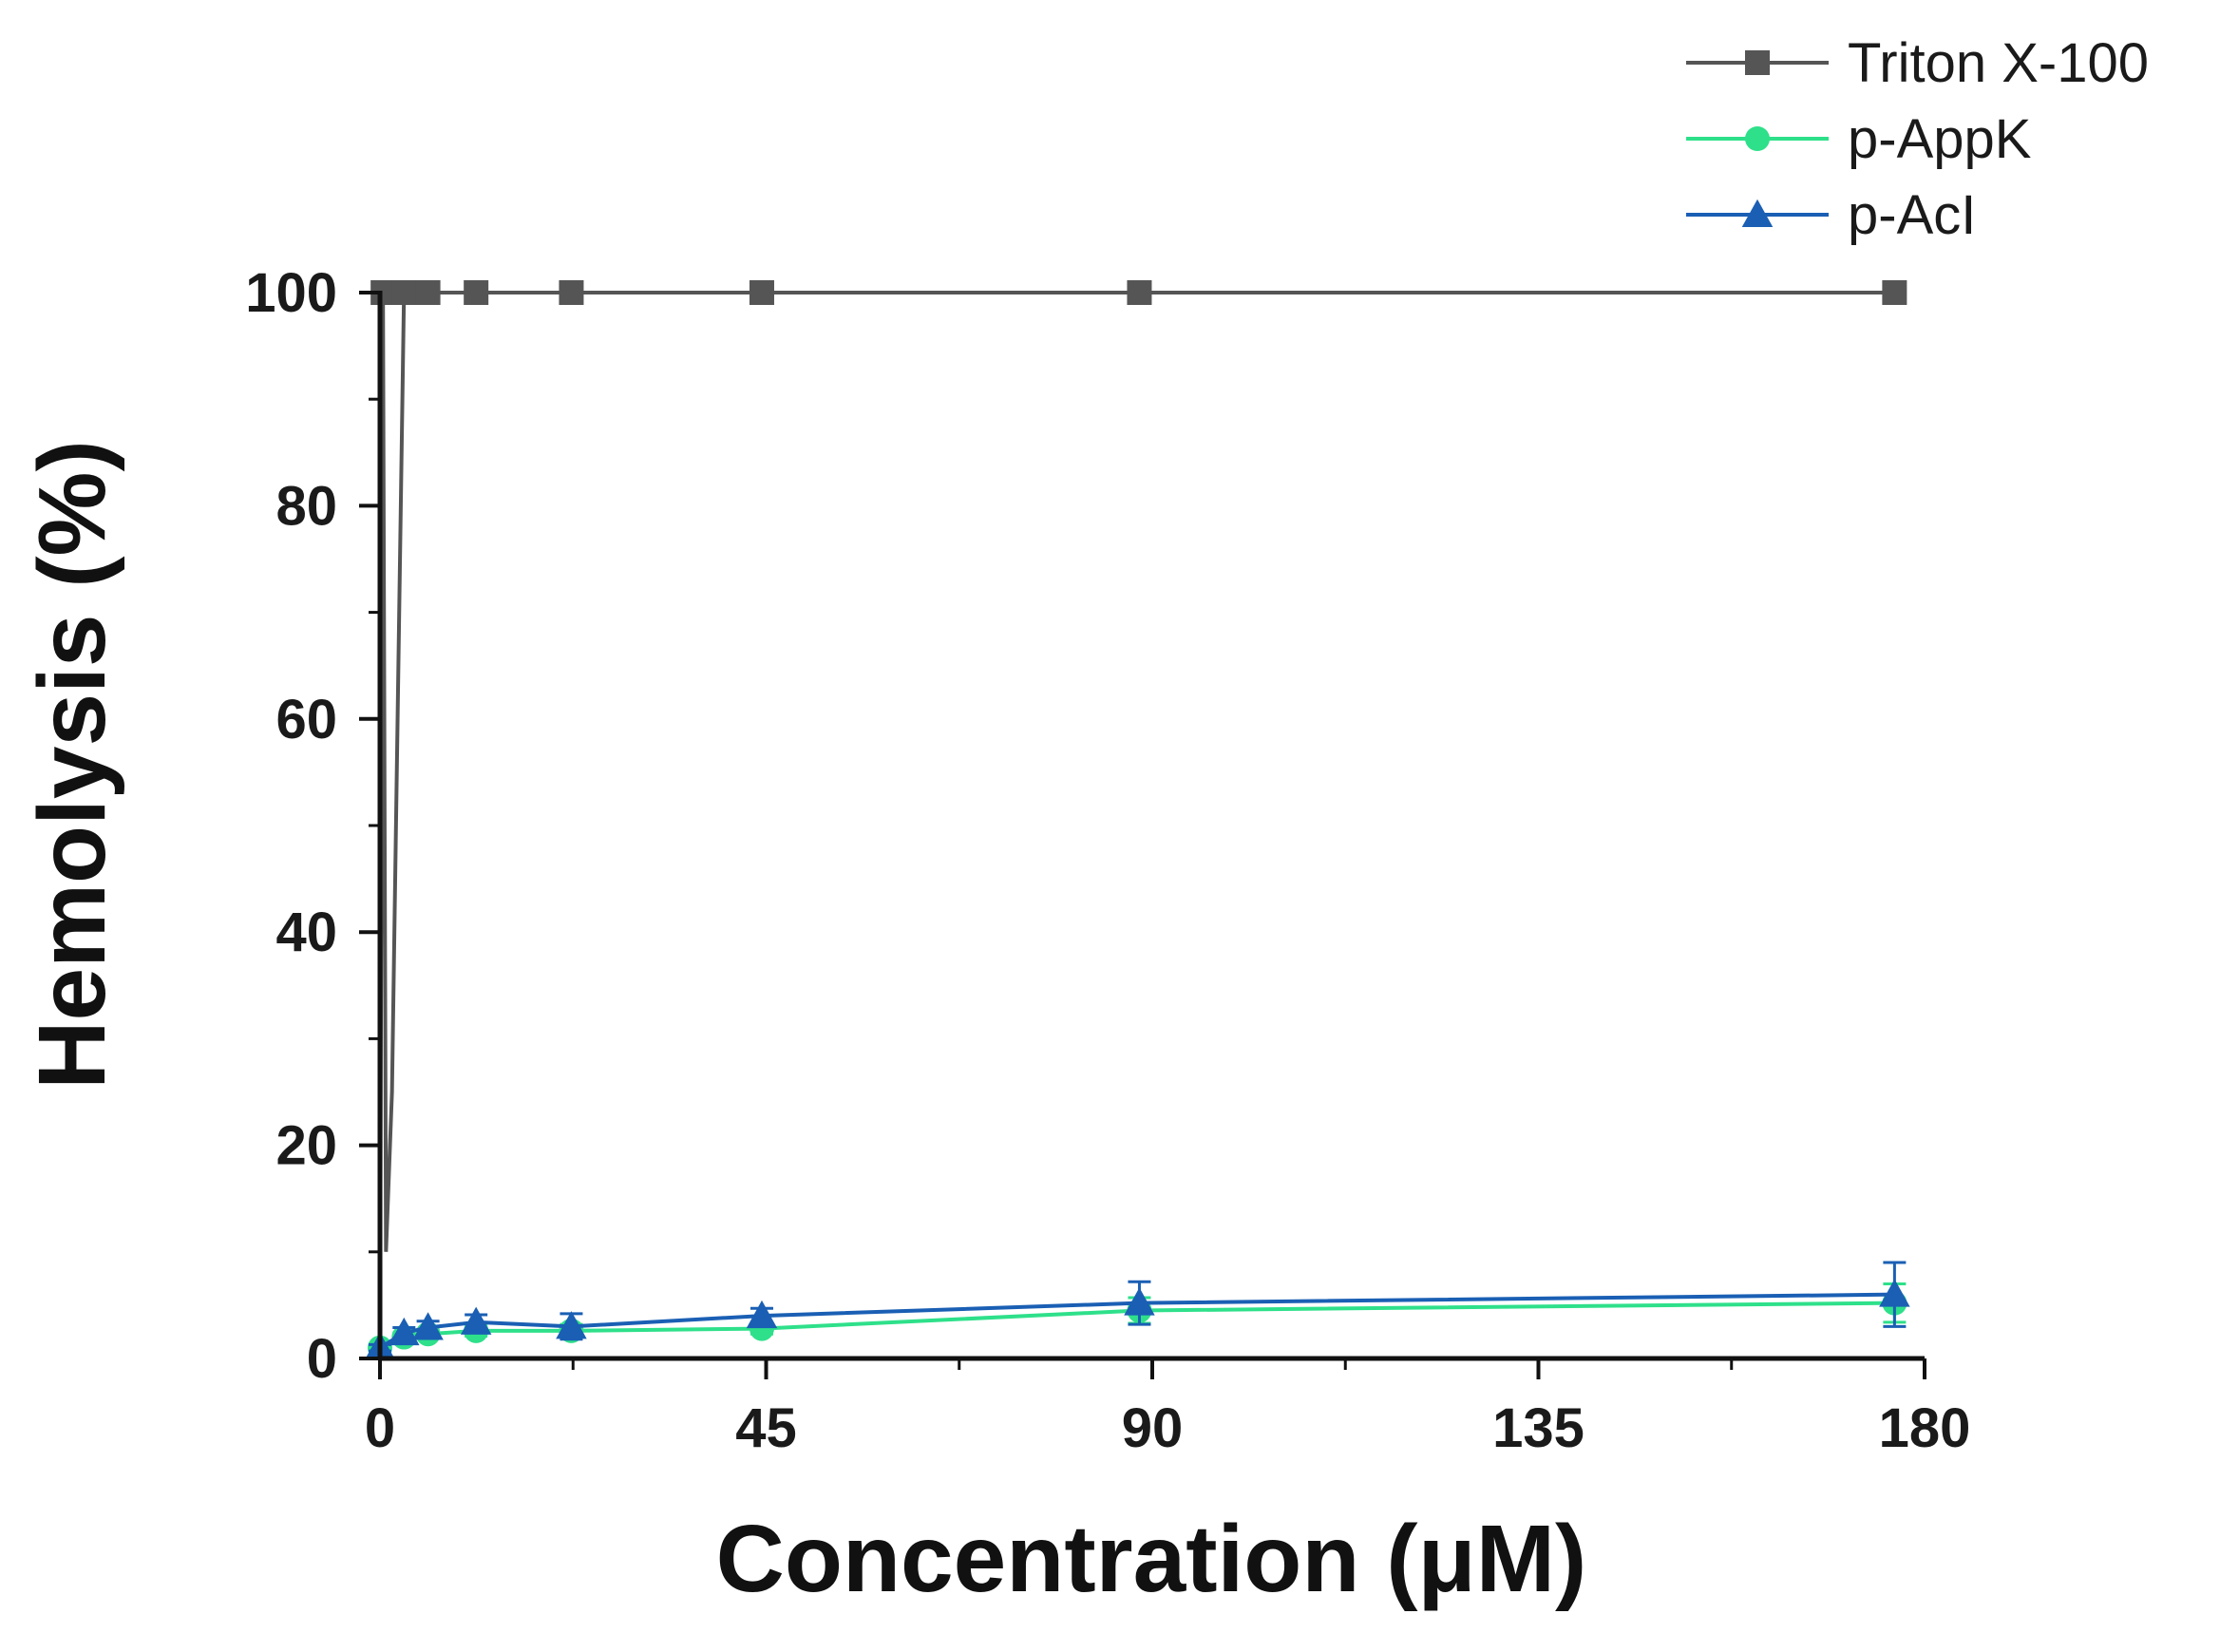 This screenshot has width=2220, height=1652. What do you see at coordinates (766, 1428) in the screenshot?
I see `x-tick-label: 45` at bounding box center [766, 1428].